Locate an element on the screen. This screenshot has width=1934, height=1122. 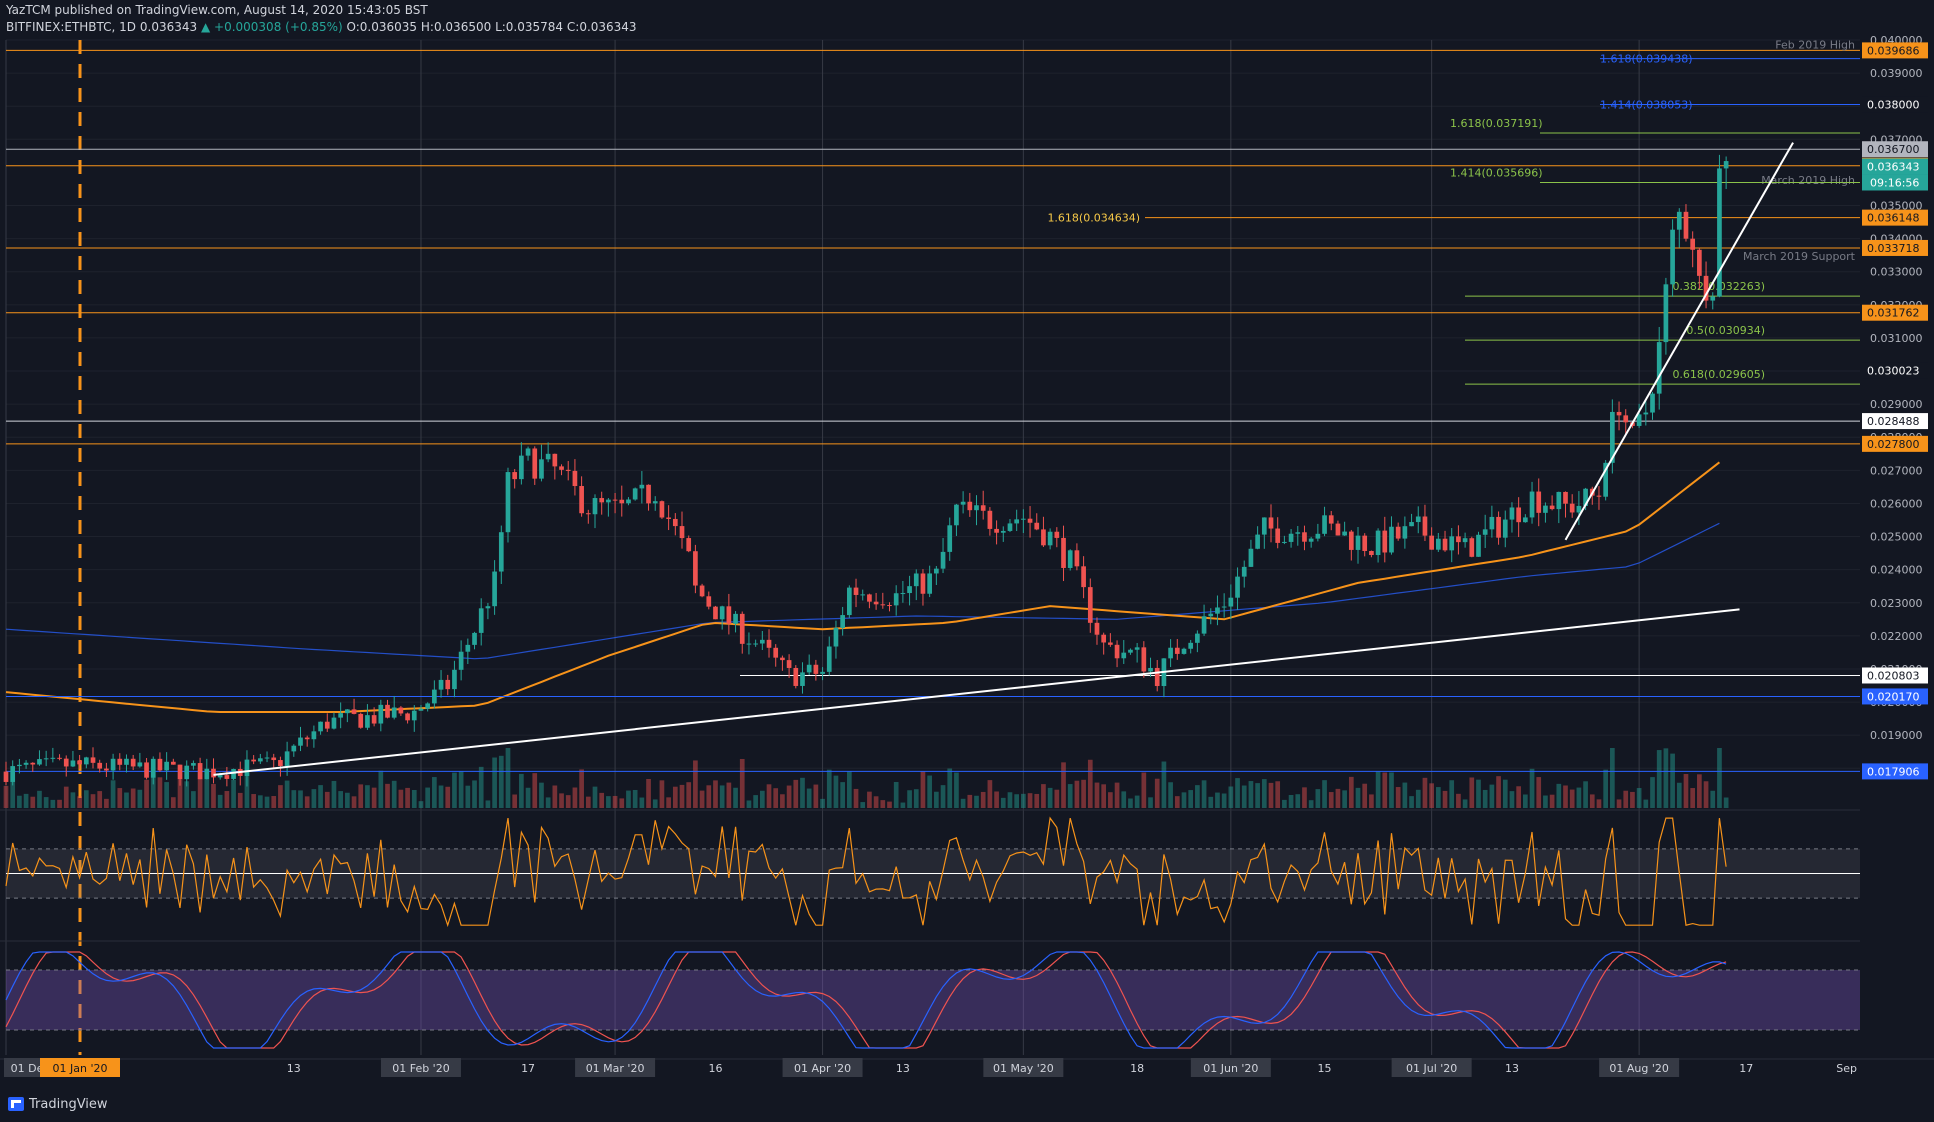
date-label: 01 Aug '20 is located at coordinates (1639, 1068).